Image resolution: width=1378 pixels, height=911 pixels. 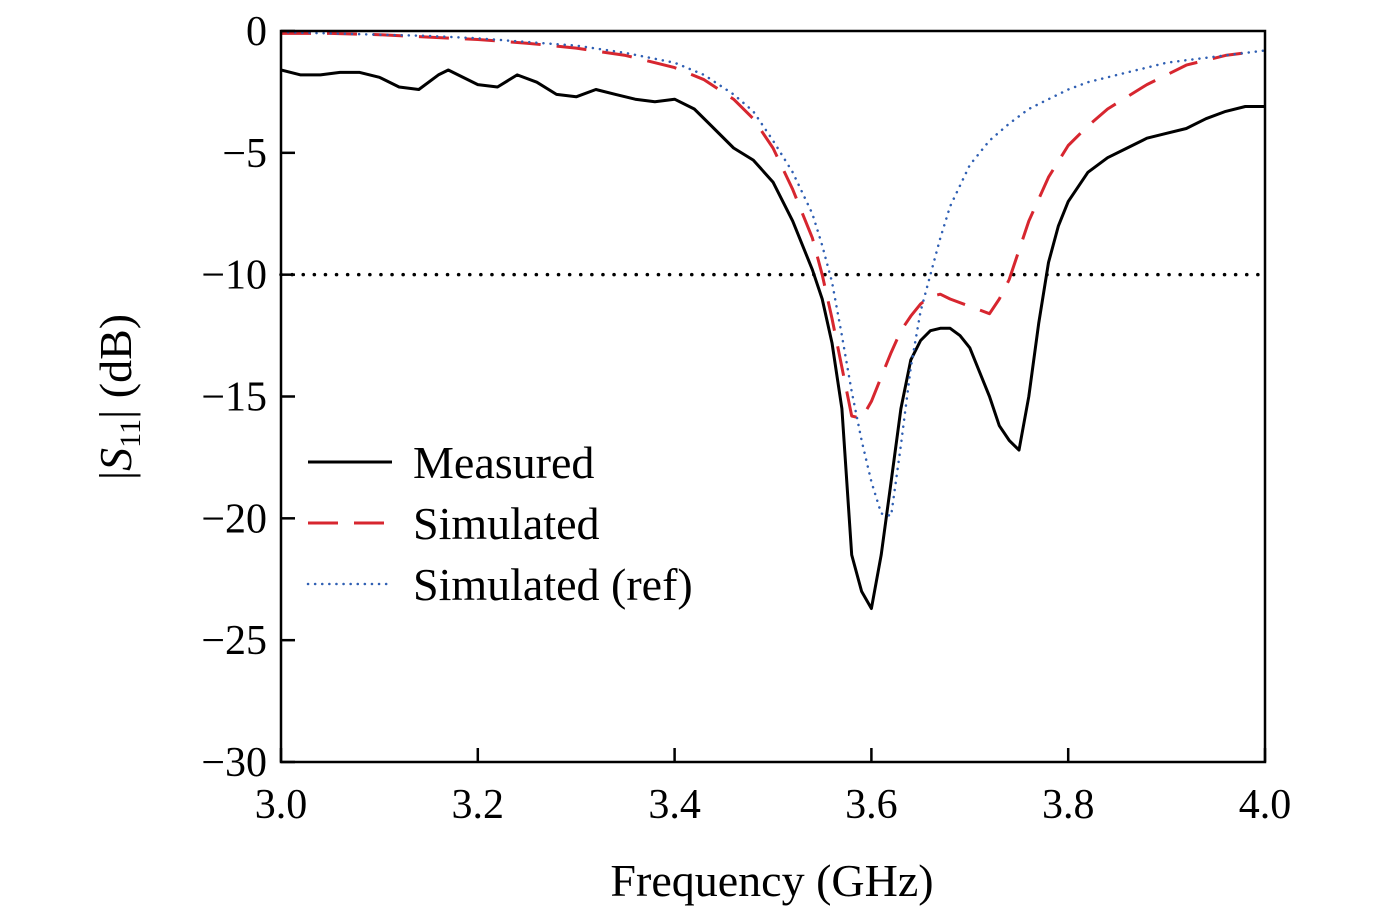 What do you see at coordinates (115, 459) in the screenshot?
I see `y-axis-label-symbol: S` at bounding box center [115, 459].